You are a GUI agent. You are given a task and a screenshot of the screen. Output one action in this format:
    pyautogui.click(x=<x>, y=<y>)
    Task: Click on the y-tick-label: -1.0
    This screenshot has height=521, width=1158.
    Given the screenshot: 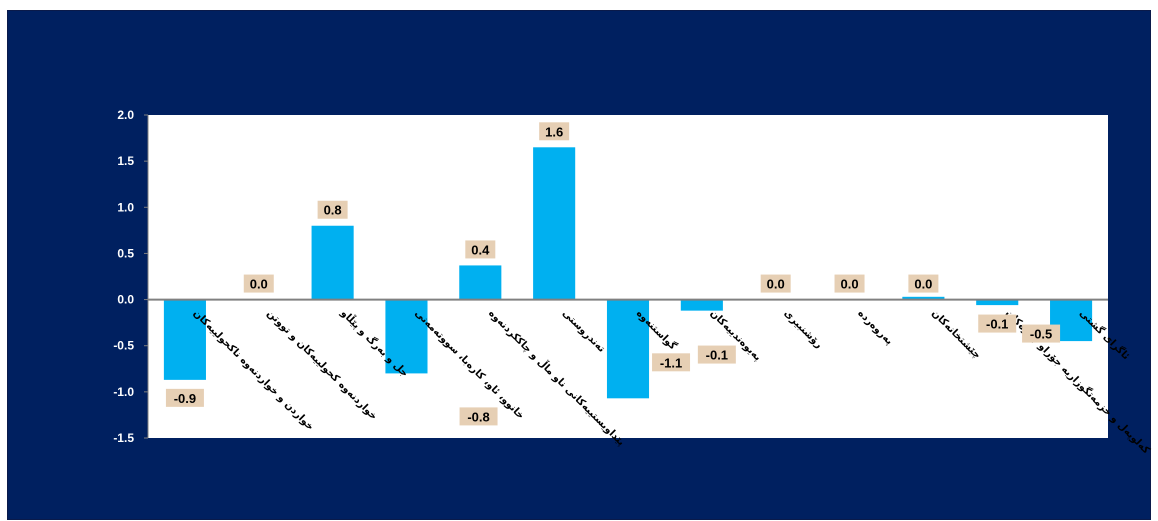 What is the action you would take?
    pyautogui.click(x=123, y=392)
    